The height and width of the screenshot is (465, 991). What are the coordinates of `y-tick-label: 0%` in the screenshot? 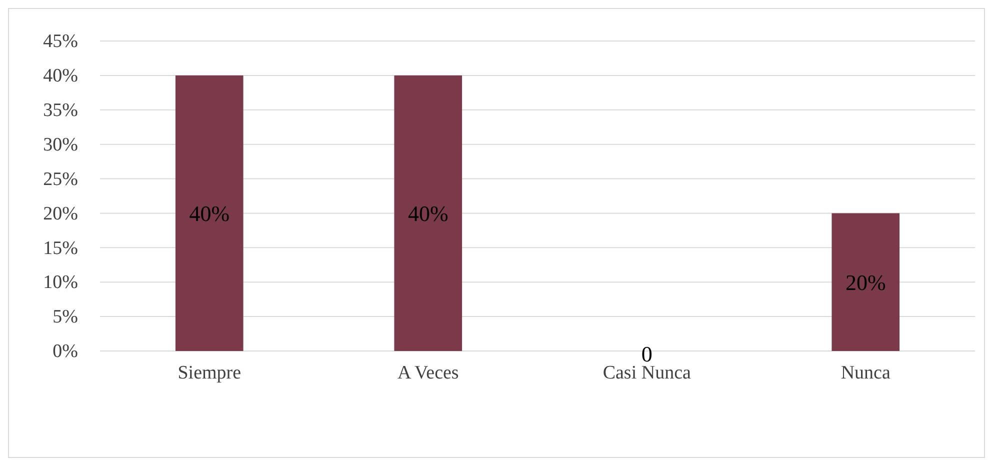 It's located at (65, 351).